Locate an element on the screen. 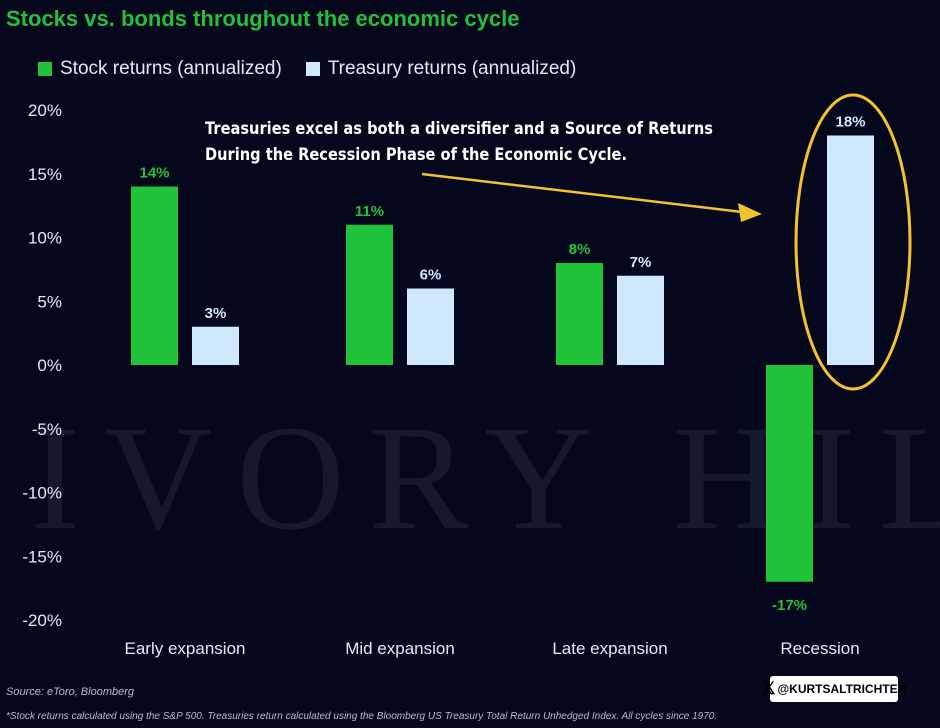  legend-item-stock: Stock returns (annualized) is located at coordinates (160, 69).